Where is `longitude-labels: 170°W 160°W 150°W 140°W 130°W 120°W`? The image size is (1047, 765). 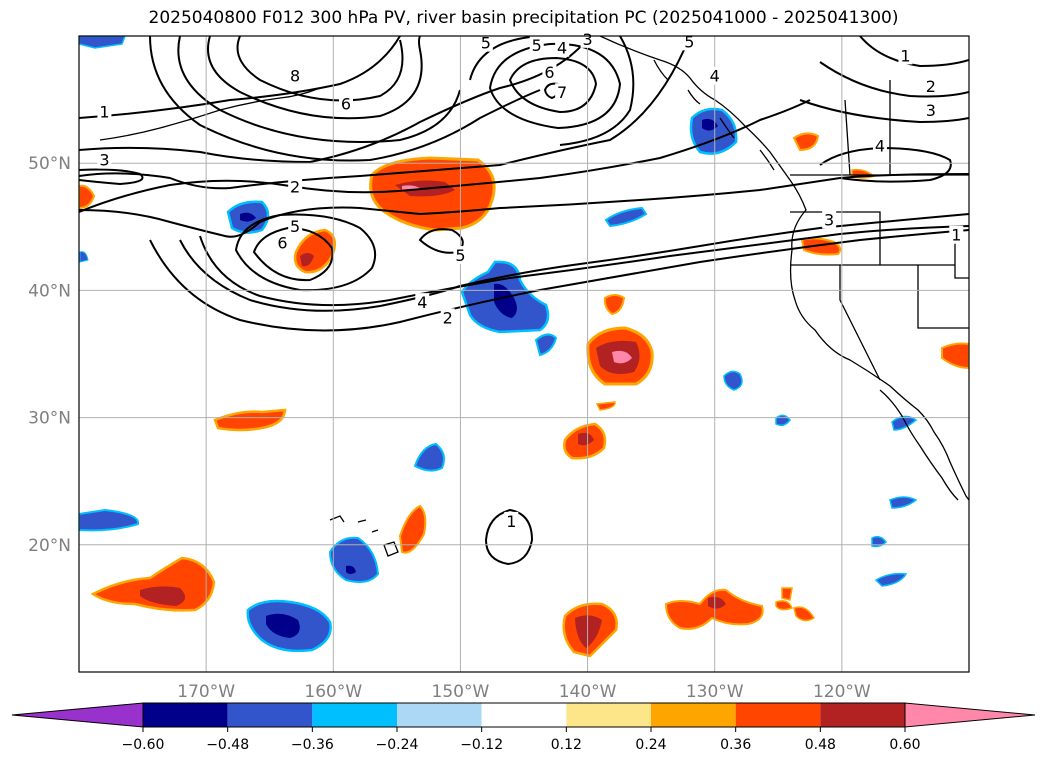 longitude-labels: 170°W 160°W 150°W 140°W 130°W 120°W is located at coordinates (524, 692).